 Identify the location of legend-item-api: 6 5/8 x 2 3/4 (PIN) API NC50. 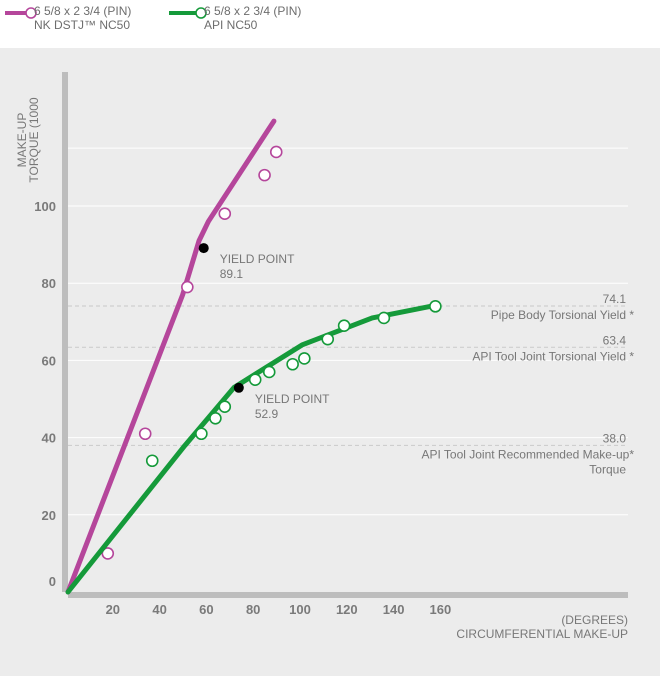
(252, 18).